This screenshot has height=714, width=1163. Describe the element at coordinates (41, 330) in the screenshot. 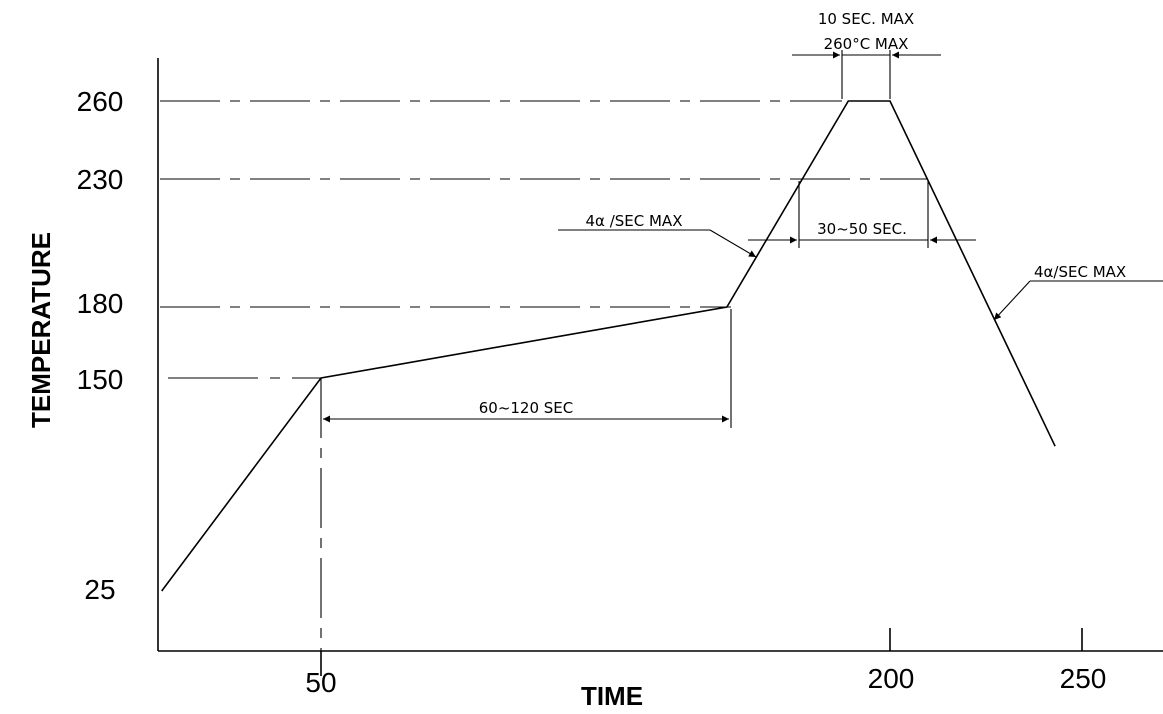

I see `y-axis-title: TEMPERATURE` at that location.